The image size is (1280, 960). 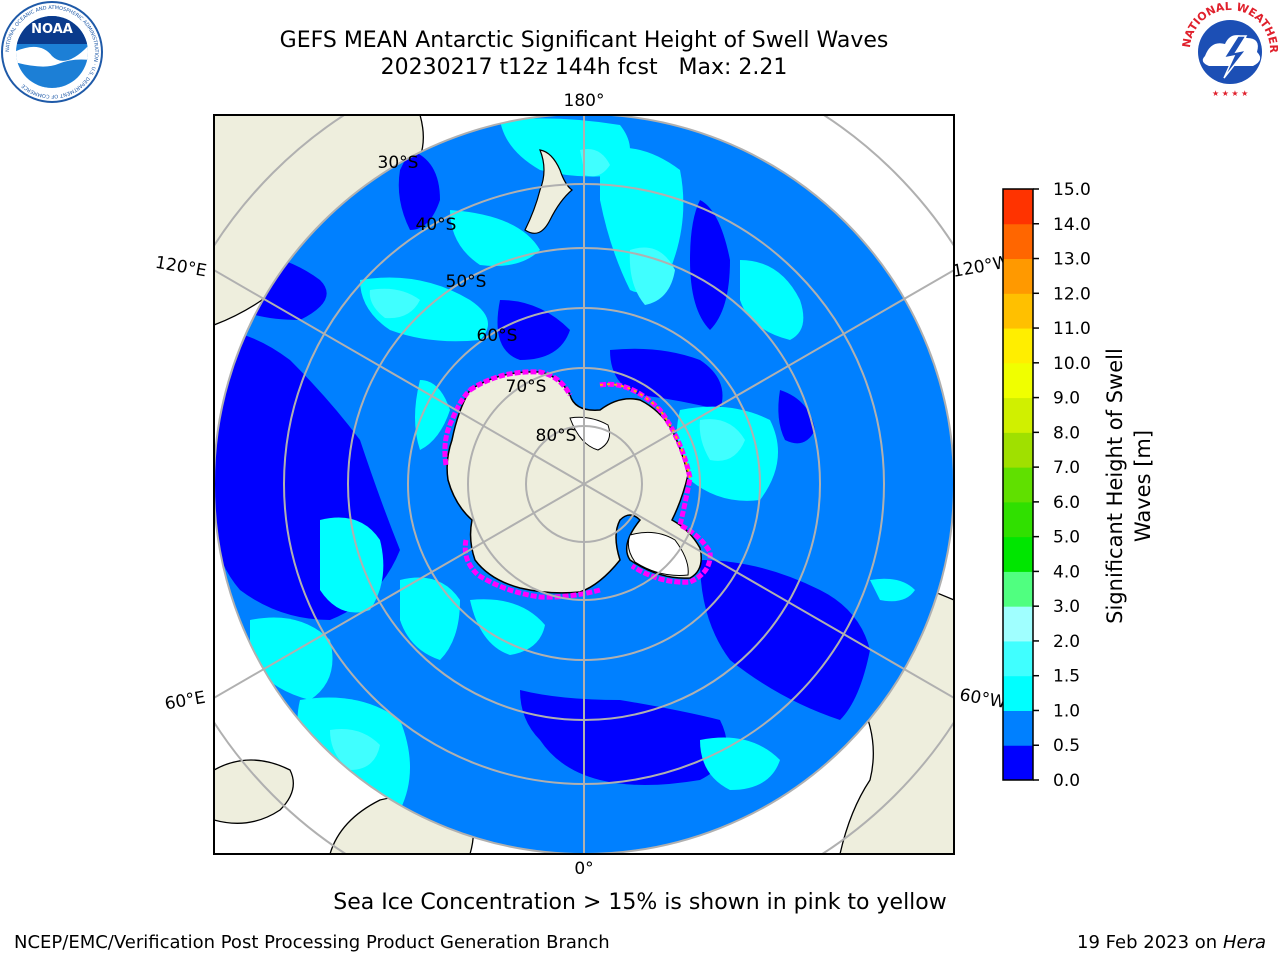 I want to click on svg-text: NATIONAL WEATHER SERVICE, so click(x=640, y=27).